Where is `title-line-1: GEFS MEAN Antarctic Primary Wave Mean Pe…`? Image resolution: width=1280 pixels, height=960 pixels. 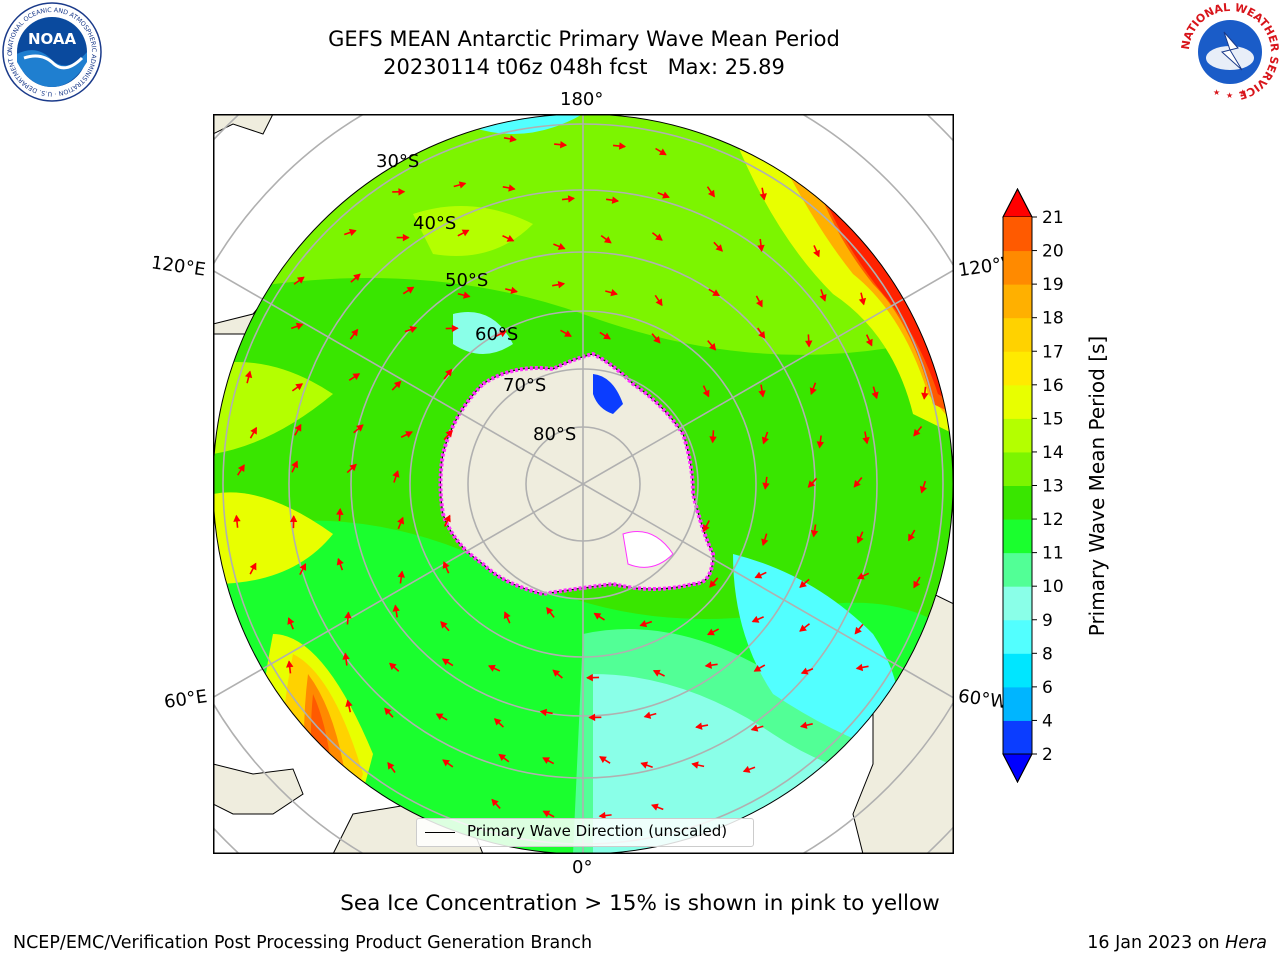 title-line-1: GEFS MEAN Antarctic Primary Wave Mean Pe… is located at coordinates (584, 39).